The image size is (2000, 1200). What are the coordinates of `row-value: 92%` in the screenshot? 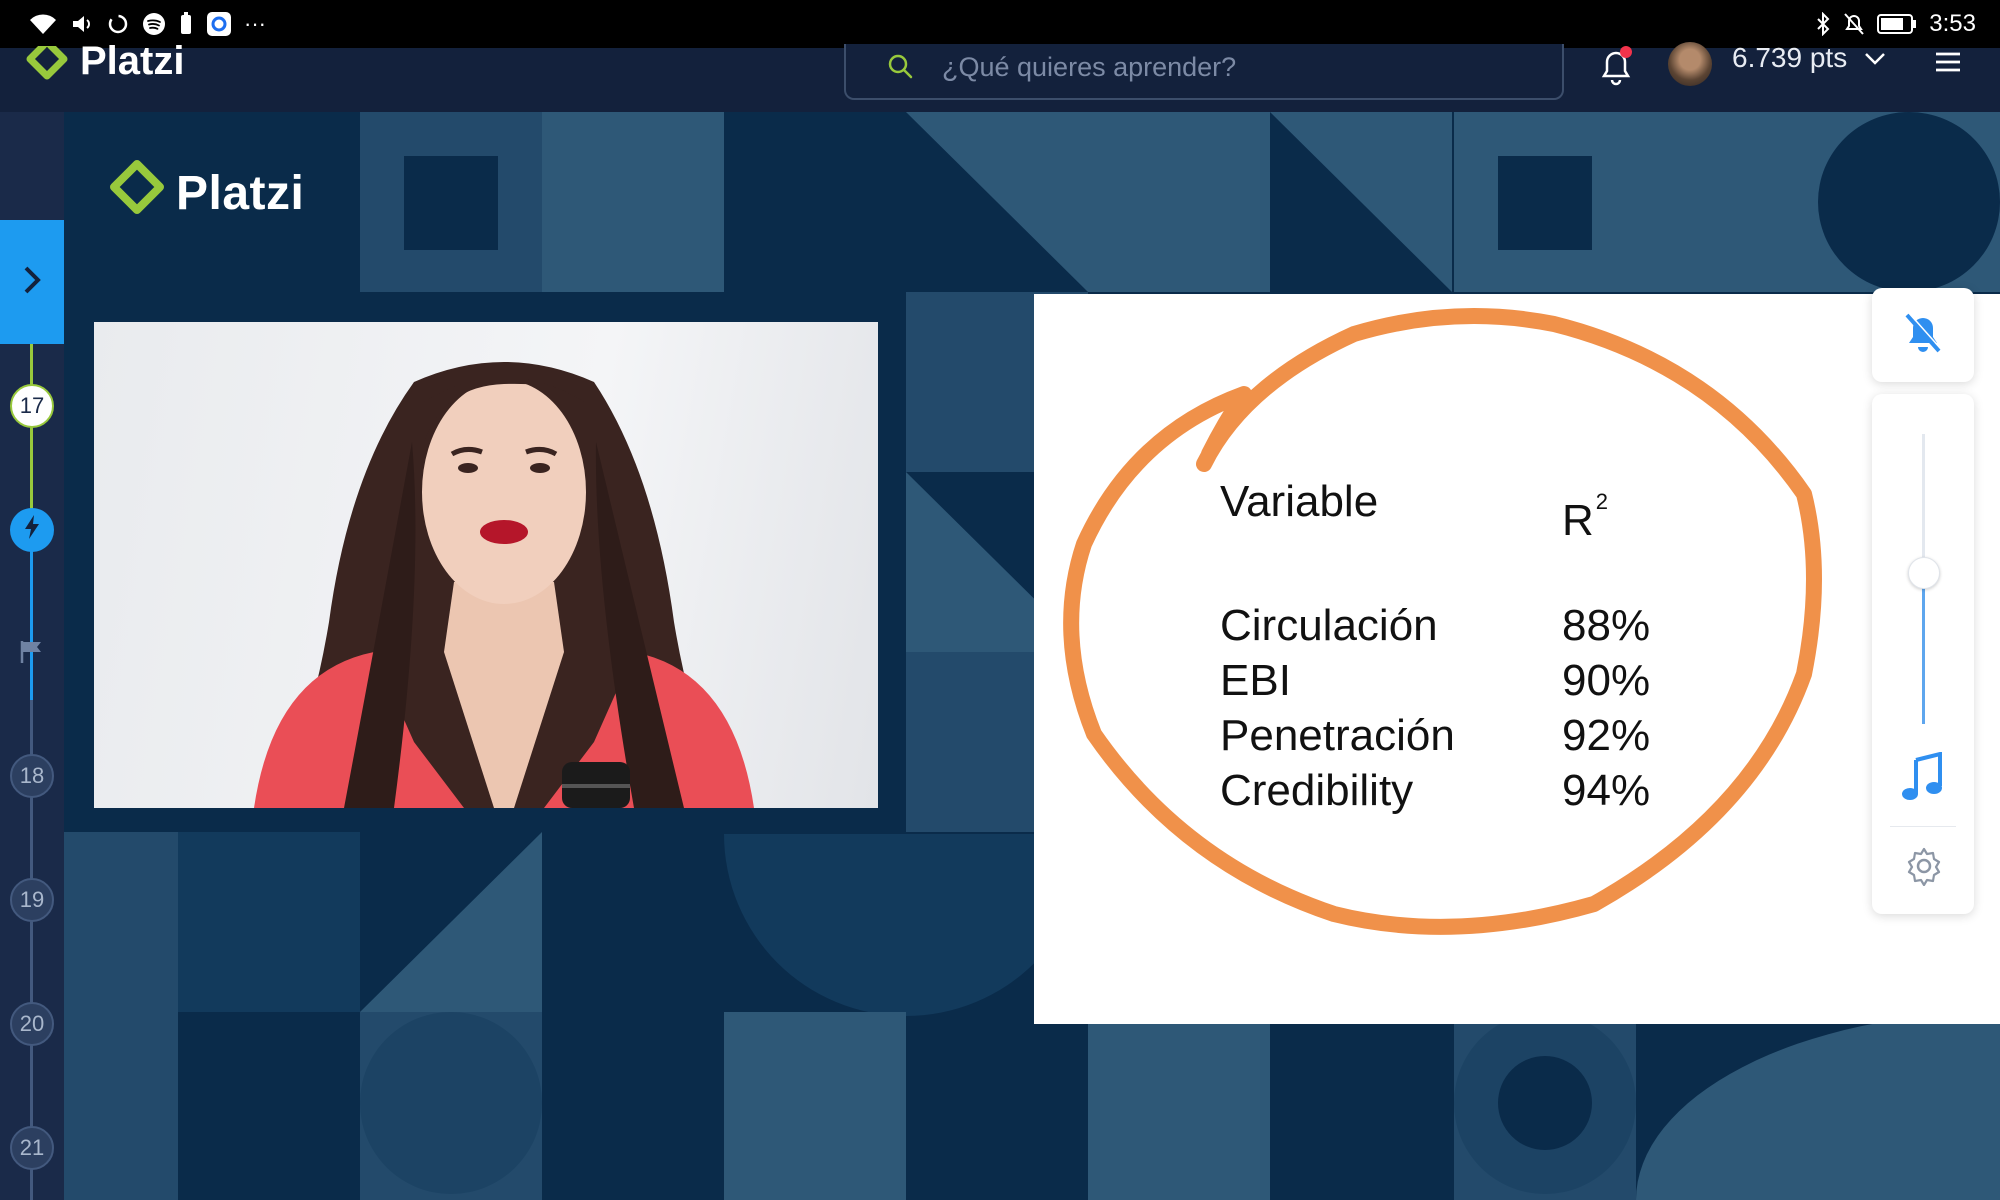 It's located at (1606, 735).